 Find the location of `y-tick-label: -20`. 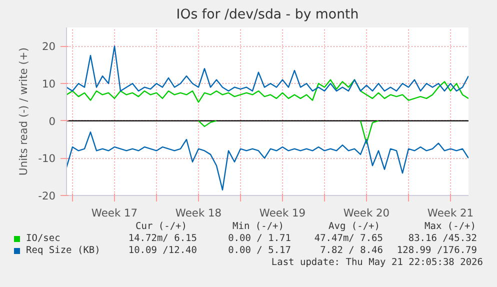

y-tick-label: -20 is located at coordinates (47, 196).